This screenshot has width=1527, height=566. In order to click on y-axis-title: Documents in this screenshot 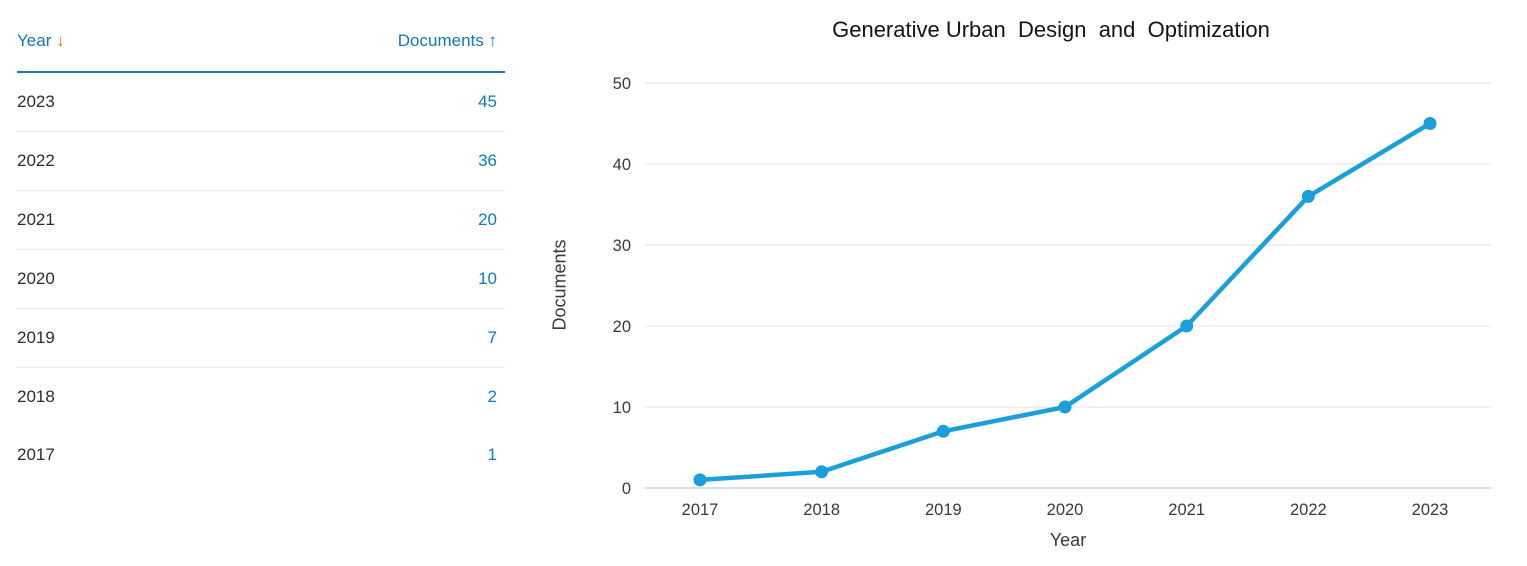, I will do `click(559, 285)`.